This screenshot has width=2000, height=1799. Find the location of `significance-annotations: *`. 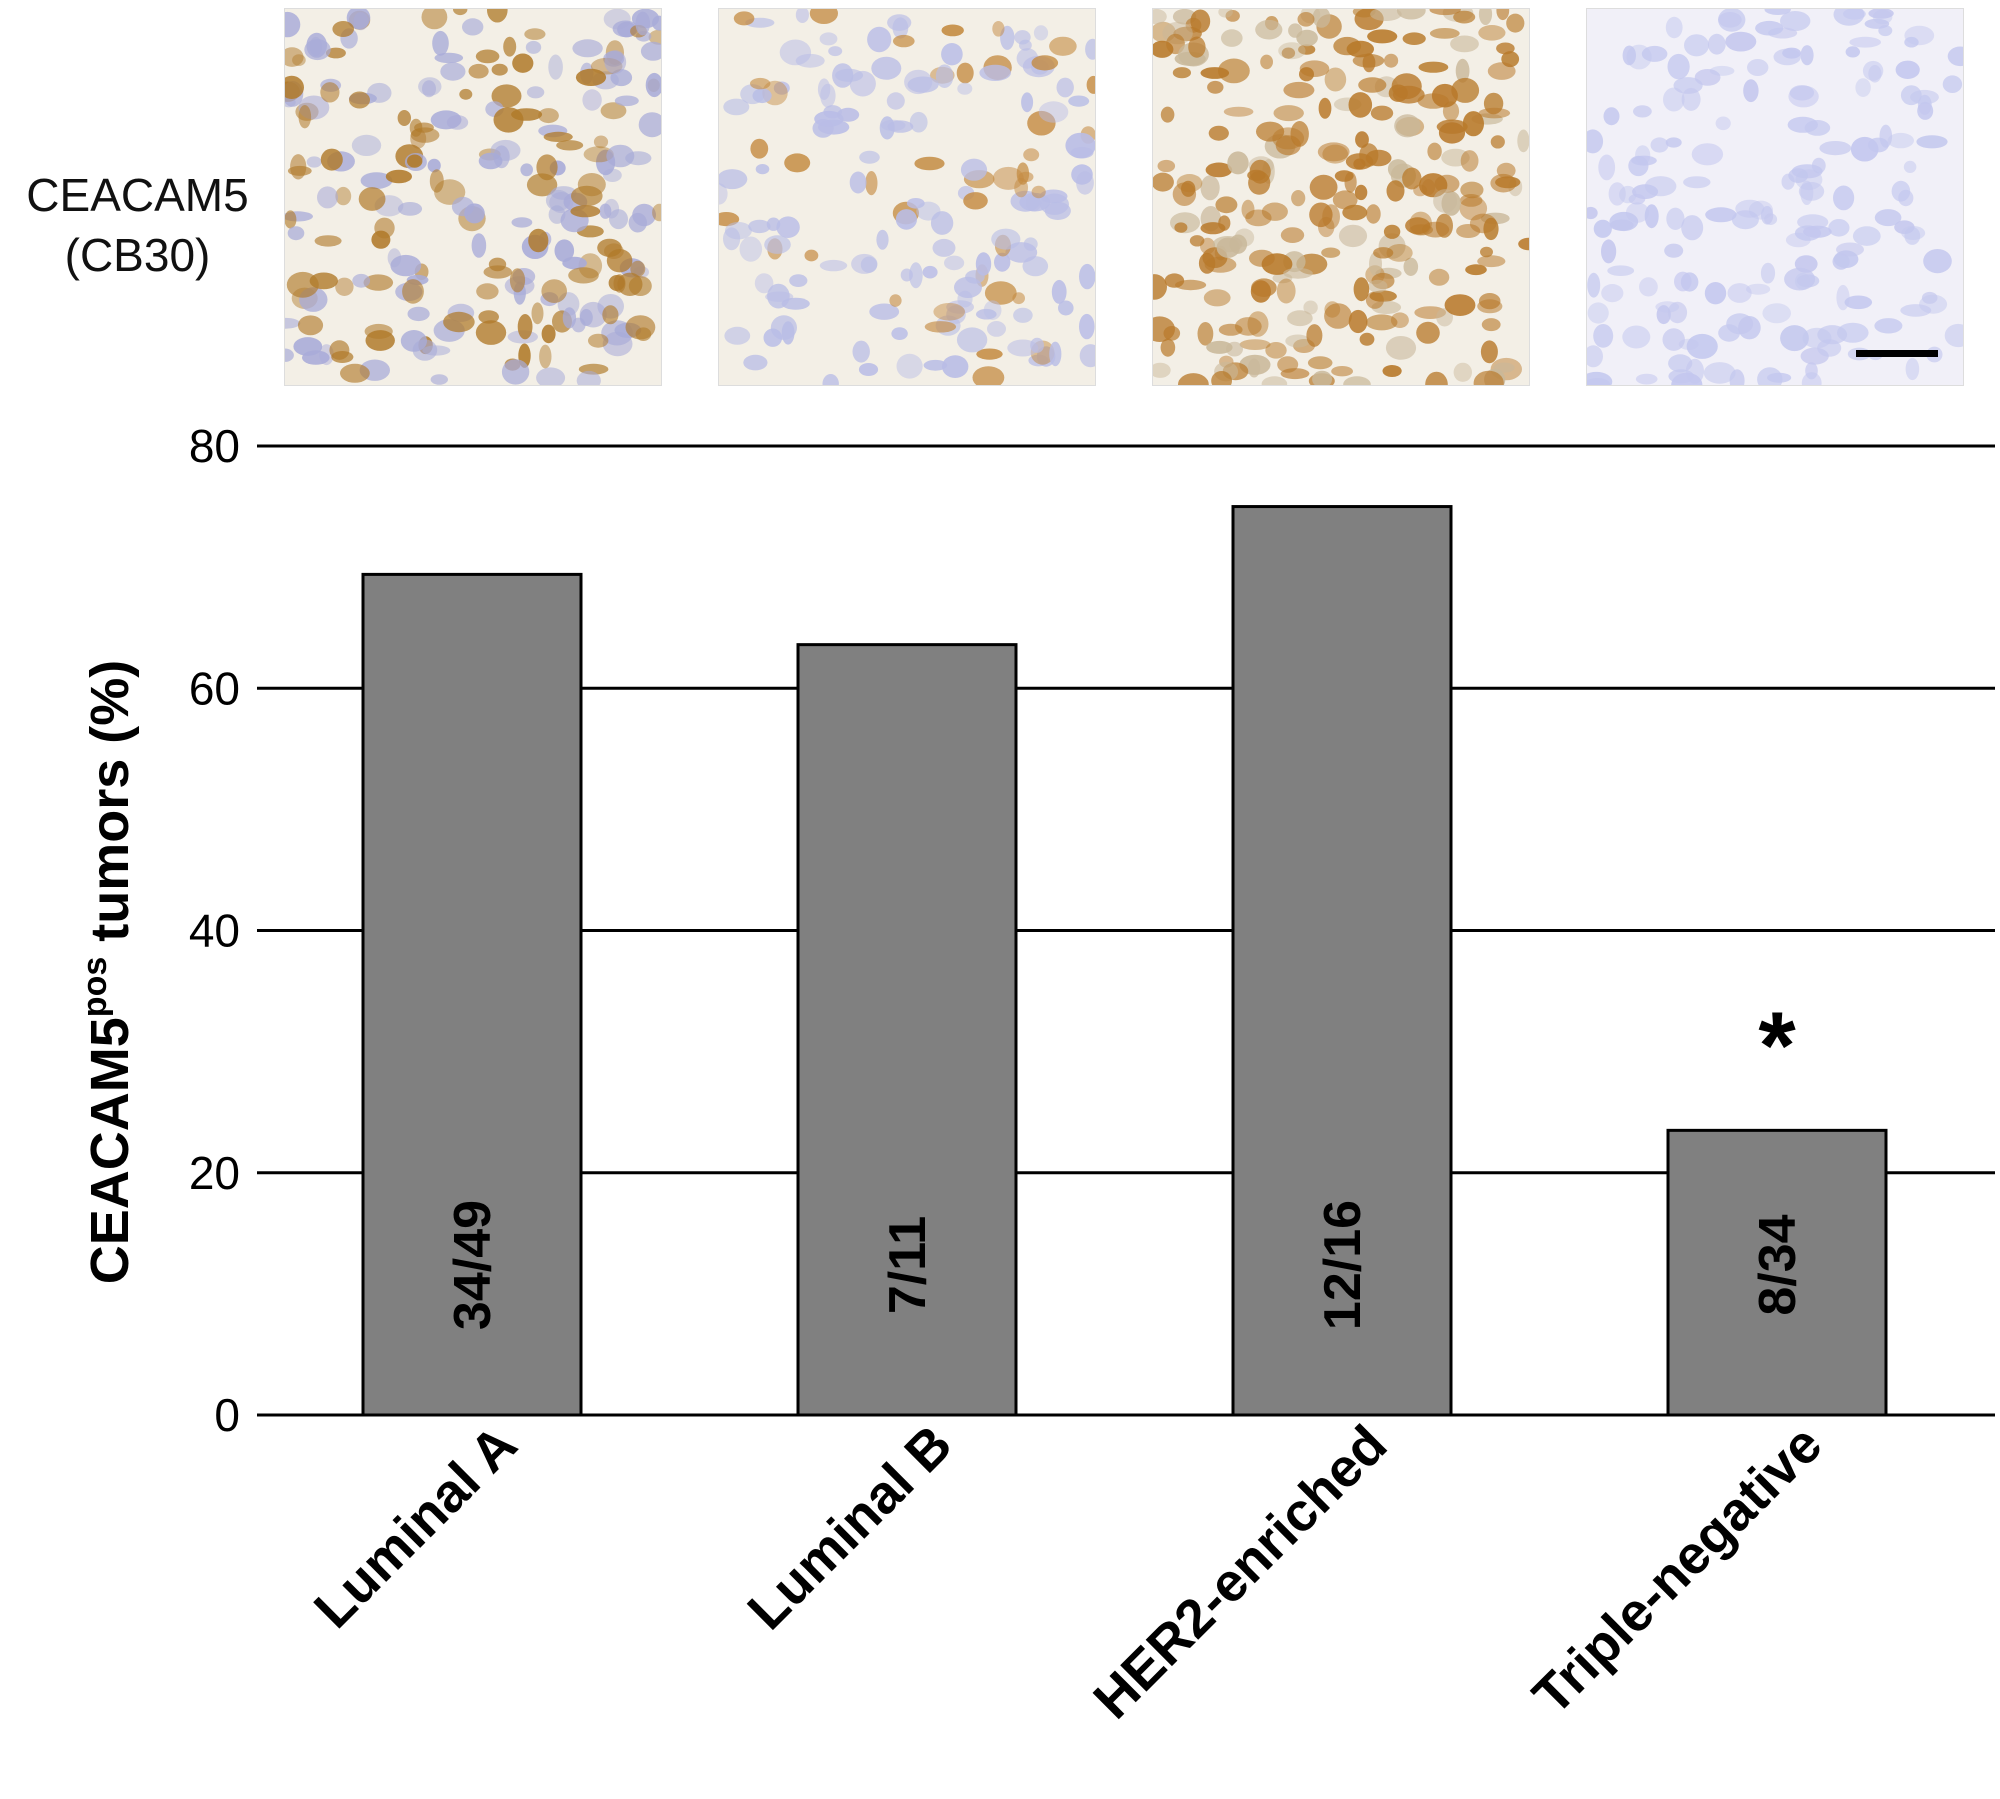

significance-annotations: * is located at coordinates (1777, 1045).